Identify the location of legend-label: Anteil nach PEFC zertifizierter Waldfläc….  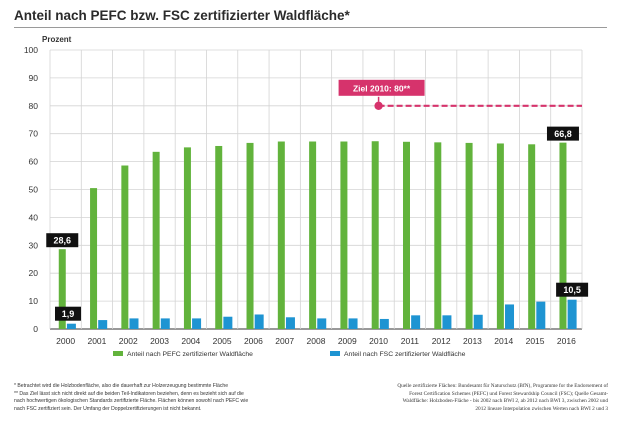
(190, 354).